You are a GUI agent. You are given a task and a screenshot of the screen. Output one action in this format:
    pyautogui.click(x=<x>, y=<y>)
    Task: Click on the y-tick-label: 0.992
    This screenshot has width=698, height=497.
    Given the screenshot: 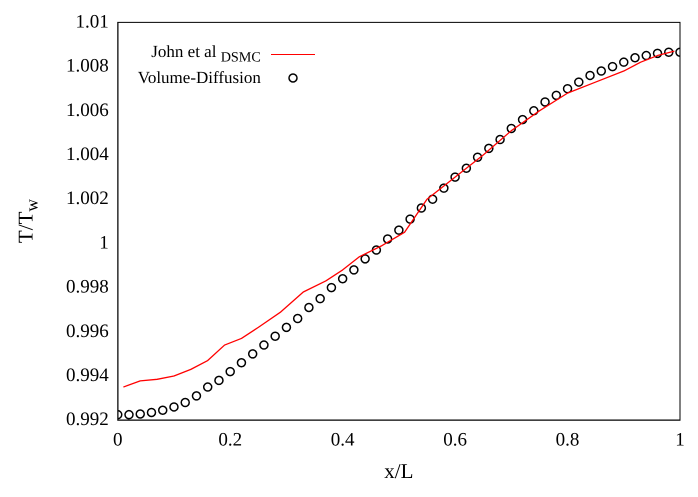 What is the action you would take?
    pyautogui.click(x=87, y=419)
    